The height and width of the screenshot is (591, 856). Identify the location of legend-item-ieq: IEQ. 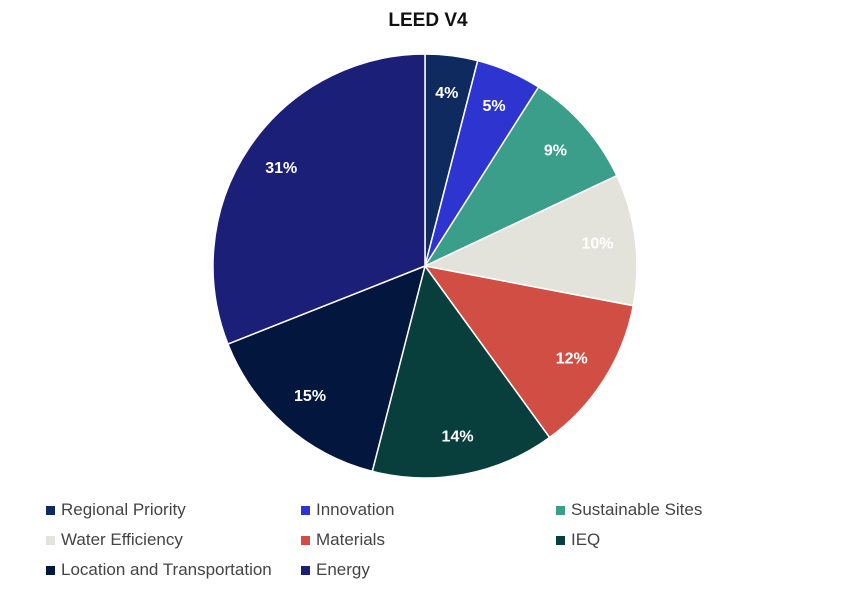
(578, 540).